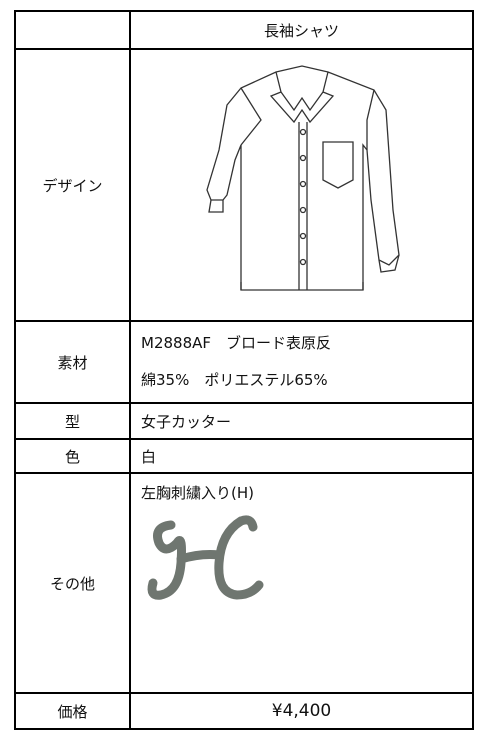 This screenshot has height=736, width=489. I want to click on header-row: 長袖シャツ, so click(244, 30).